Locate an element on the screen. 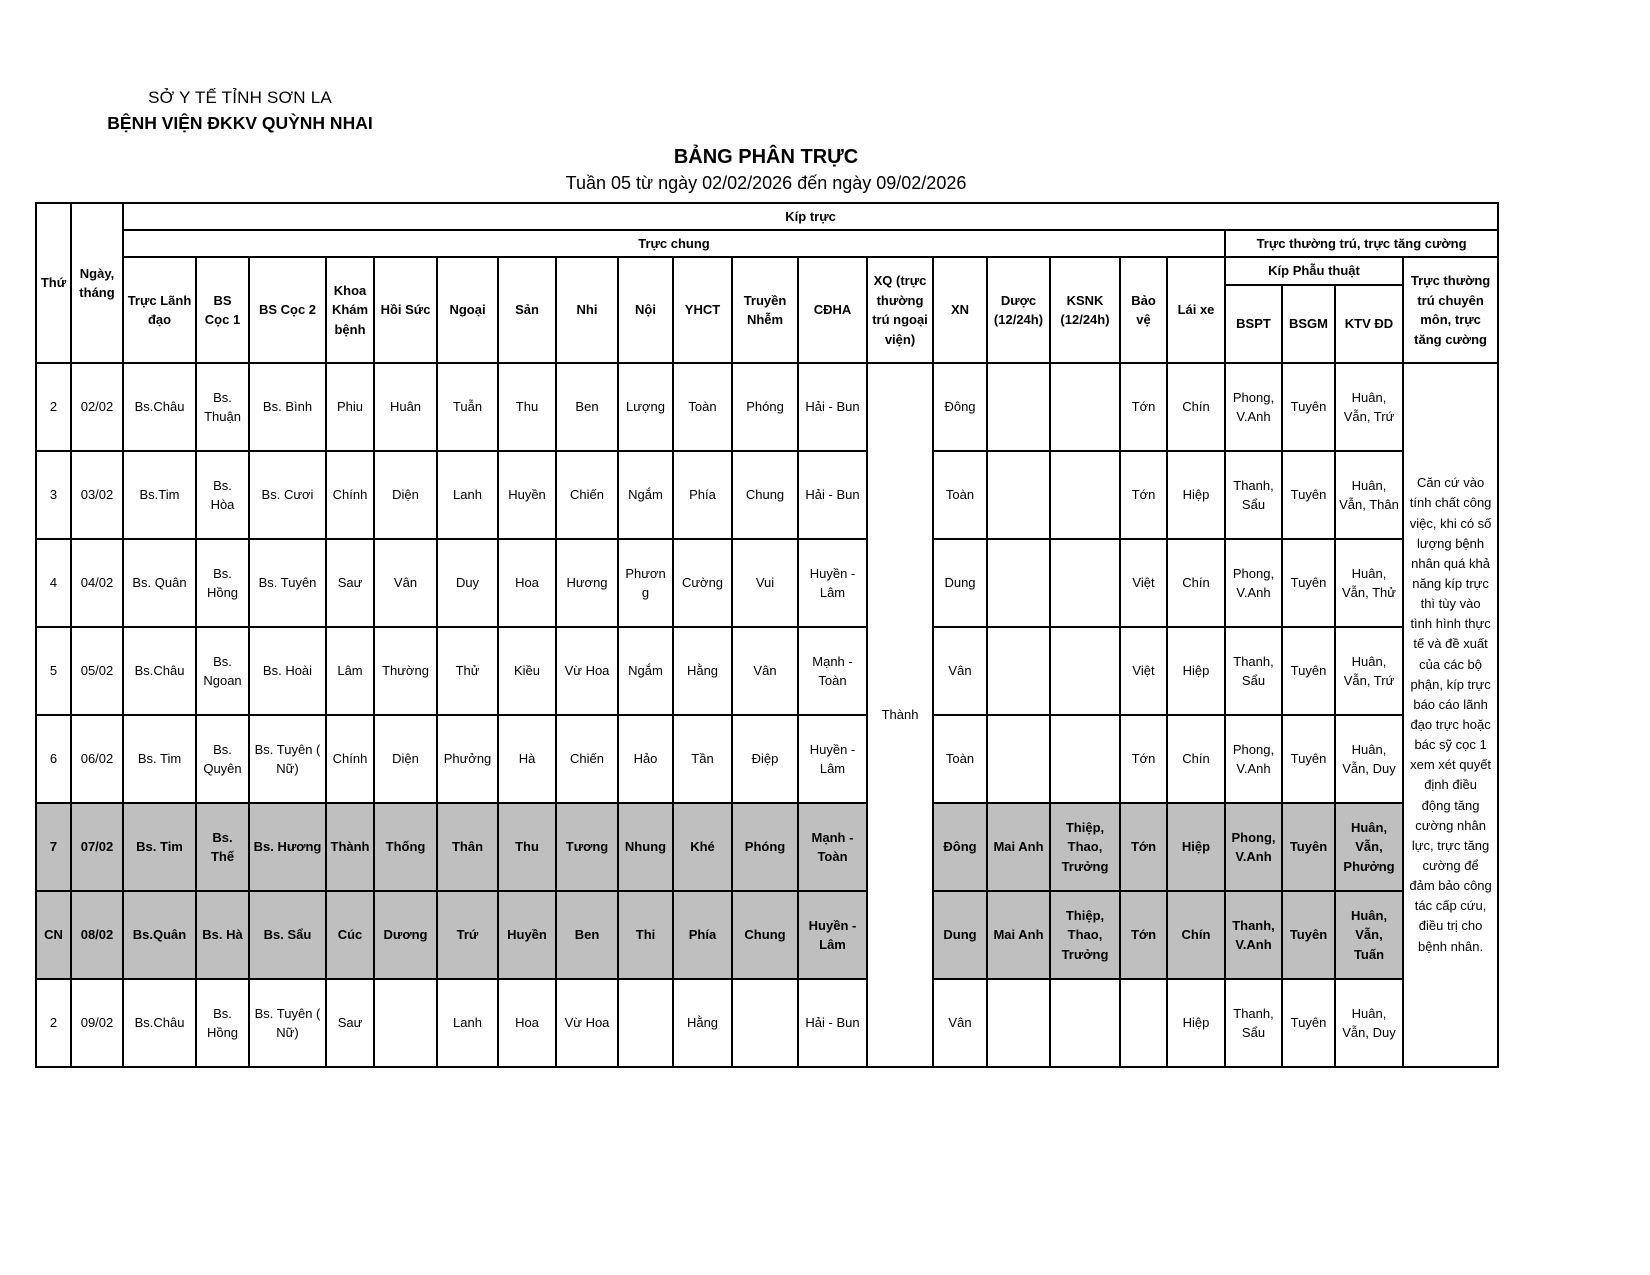 The width and height of the screenshot is (1650, 1275). cell-san: Hoa is located at coordinates (527, 583).